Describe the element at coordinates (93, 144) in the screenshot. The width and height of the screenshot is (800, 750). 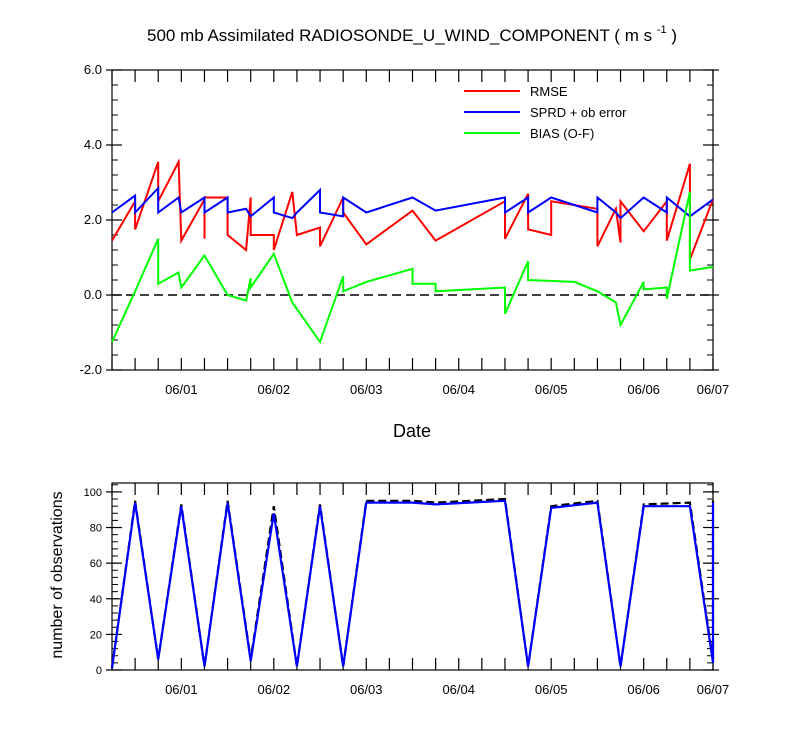
I see `y-tick-label: 4.0` at that location.